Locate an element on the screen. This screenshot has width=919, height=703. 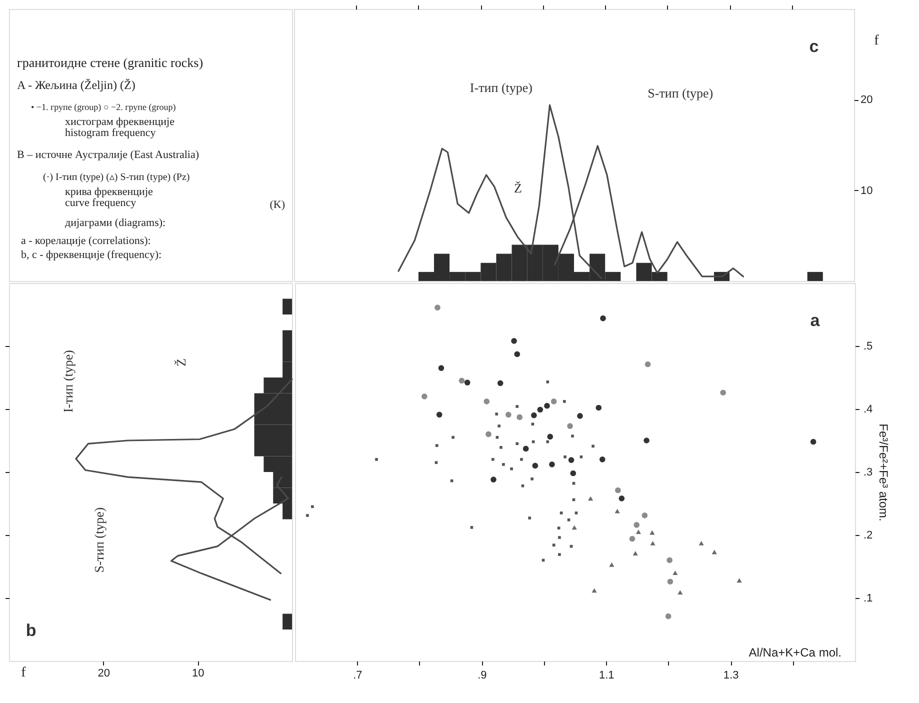
y-tick-label: .3 is located at coordinates (868, 472).